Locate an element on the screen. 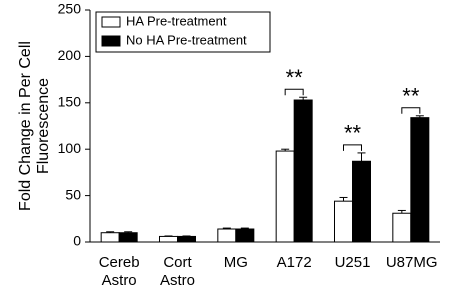 The height and width of the screenshot is (292, 450). legend-box is located at coordinates (183, 32).